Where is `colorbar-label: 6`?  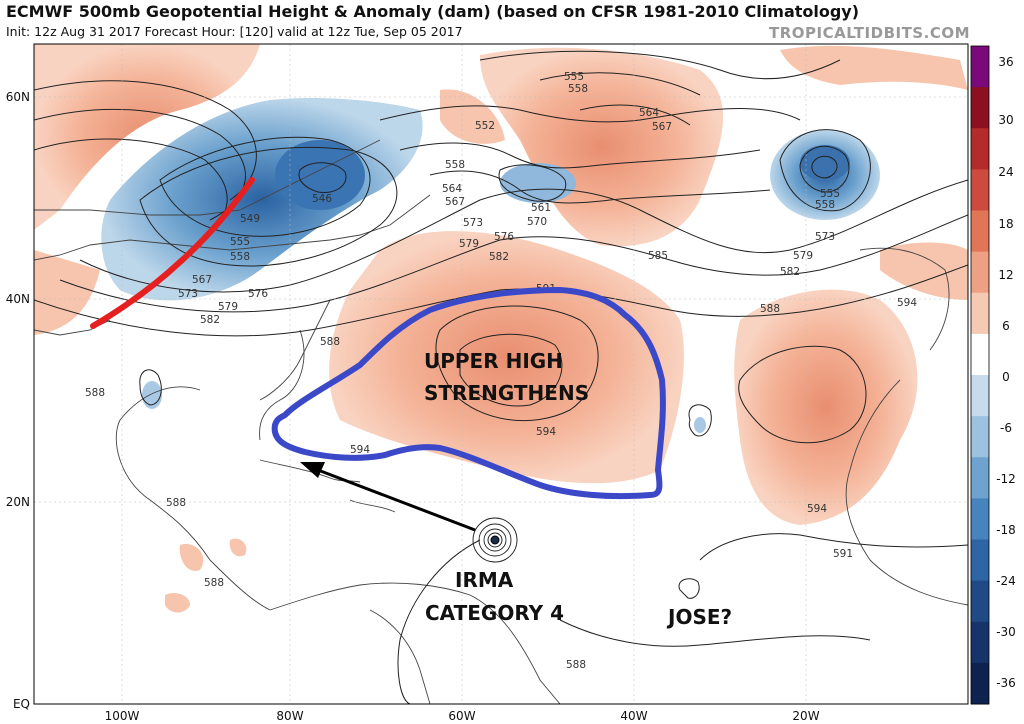
colorbar-label: 6 is located at coordinates (1006, 326).